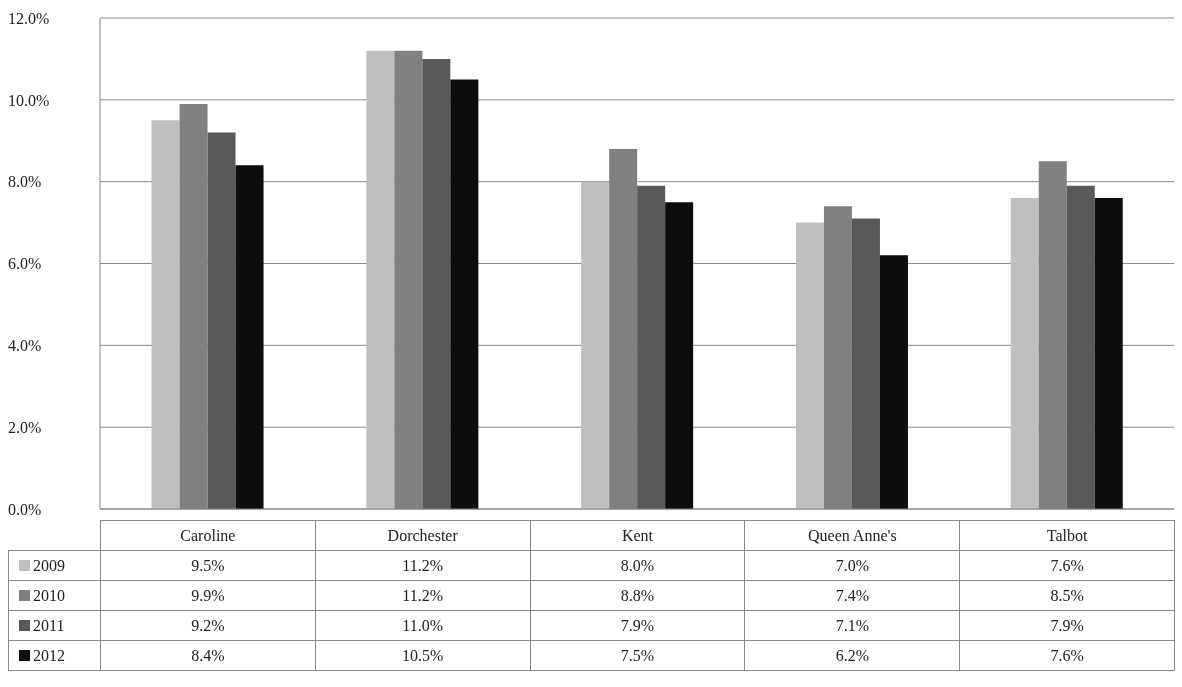 This screenshot has height=687, width=1182. I want to click on y-tick-label: 8.0%, so click(25, 182).